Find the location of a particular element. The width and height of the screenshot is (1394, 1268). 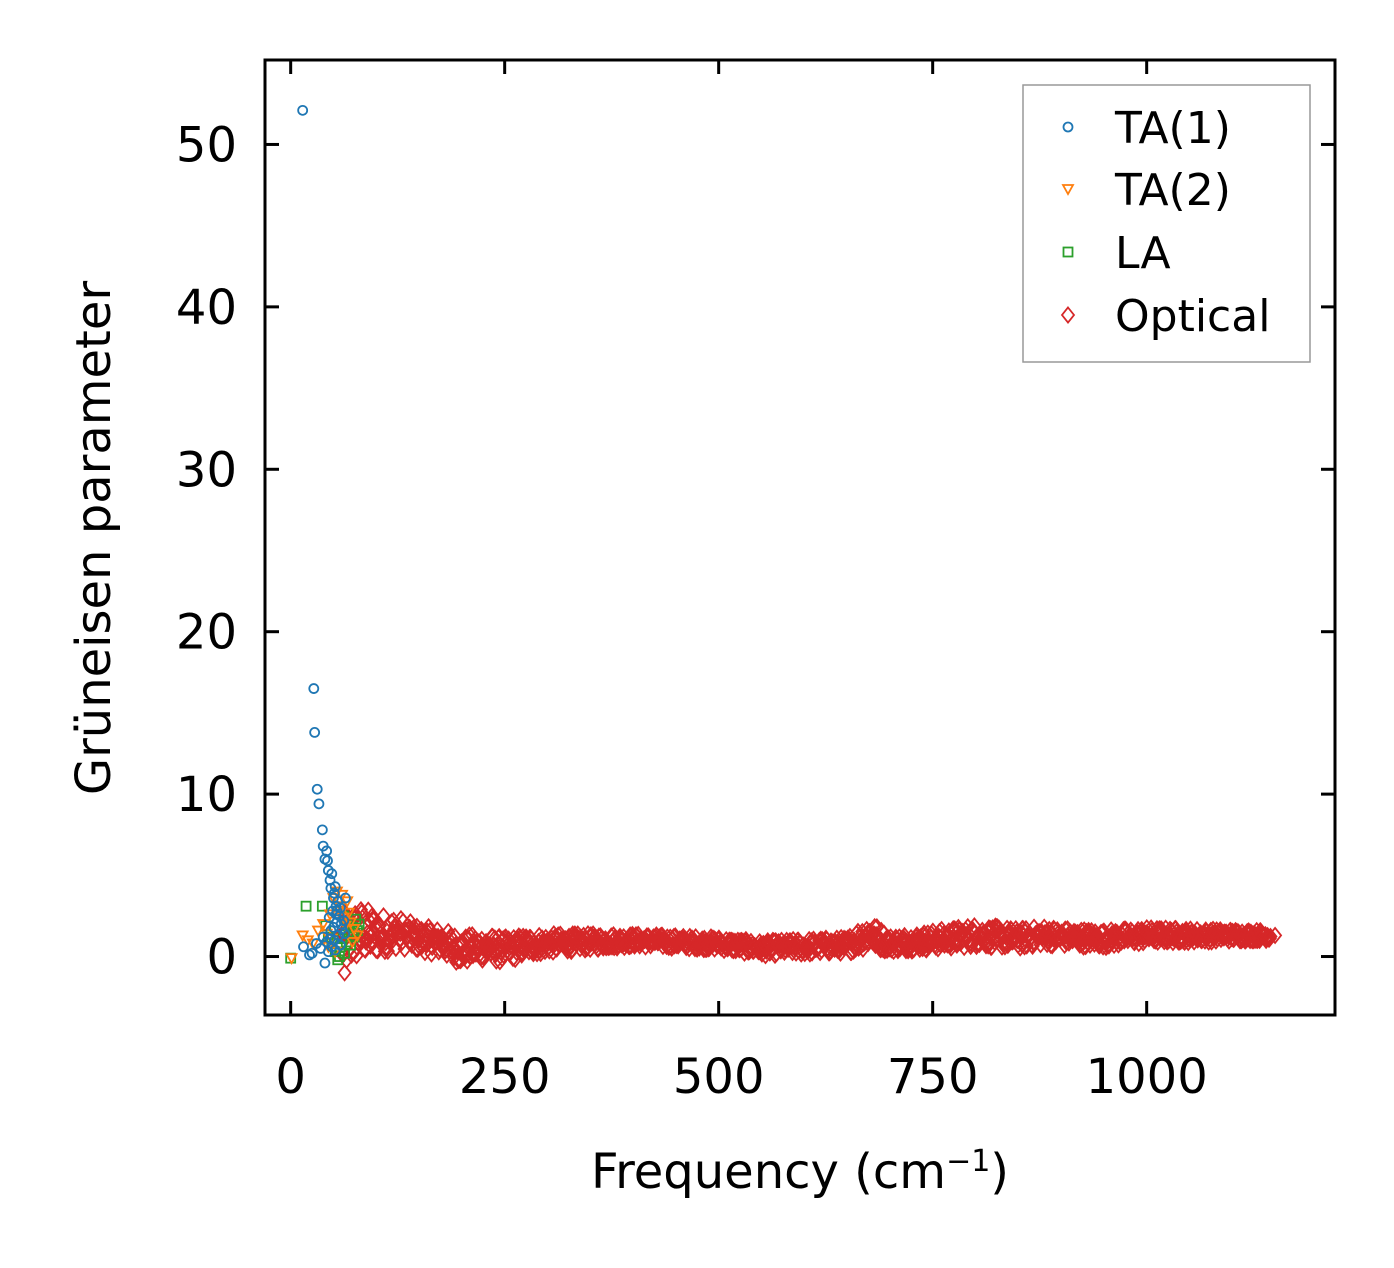

legend-label-ta2: TA(2) is located at coordinates (1172, 190).